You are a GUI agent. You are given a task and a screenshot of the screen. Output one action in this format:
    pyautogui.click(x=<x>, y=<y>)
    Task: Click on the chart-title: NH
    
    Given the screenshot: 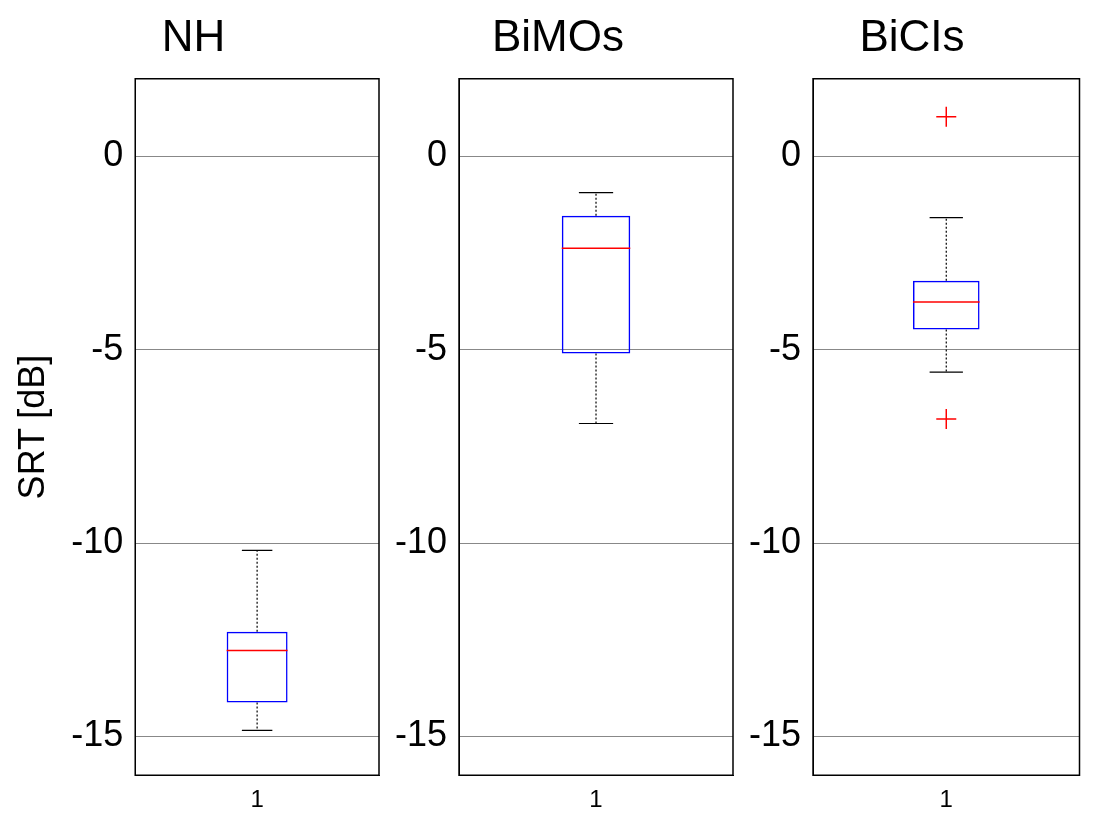 What is the action you would take?
    pyautogui.click(x=193, y=35)
    